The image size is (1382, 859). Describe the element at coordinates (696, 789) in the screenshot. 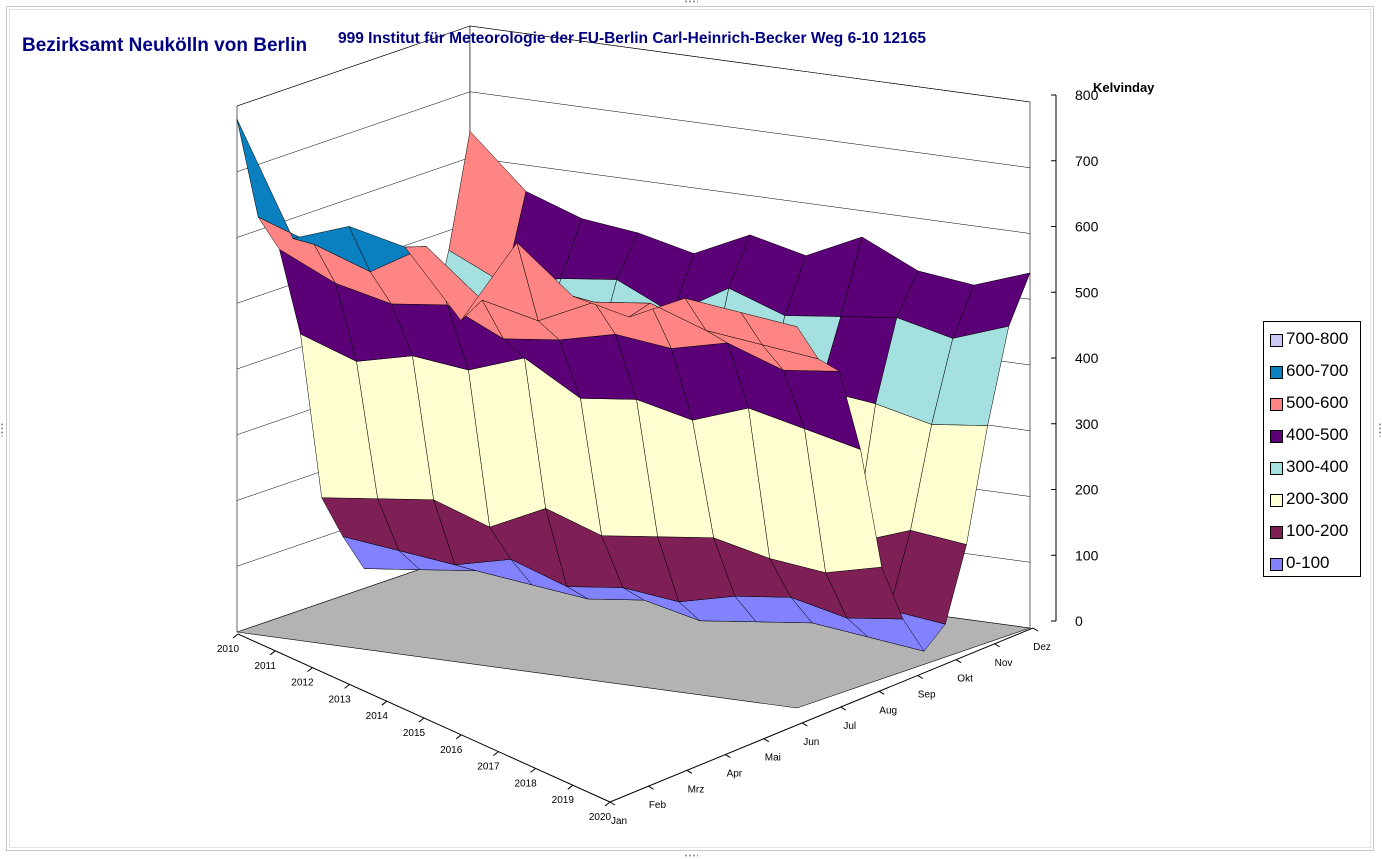

I see `month-tick-label: Mrz` at that location.